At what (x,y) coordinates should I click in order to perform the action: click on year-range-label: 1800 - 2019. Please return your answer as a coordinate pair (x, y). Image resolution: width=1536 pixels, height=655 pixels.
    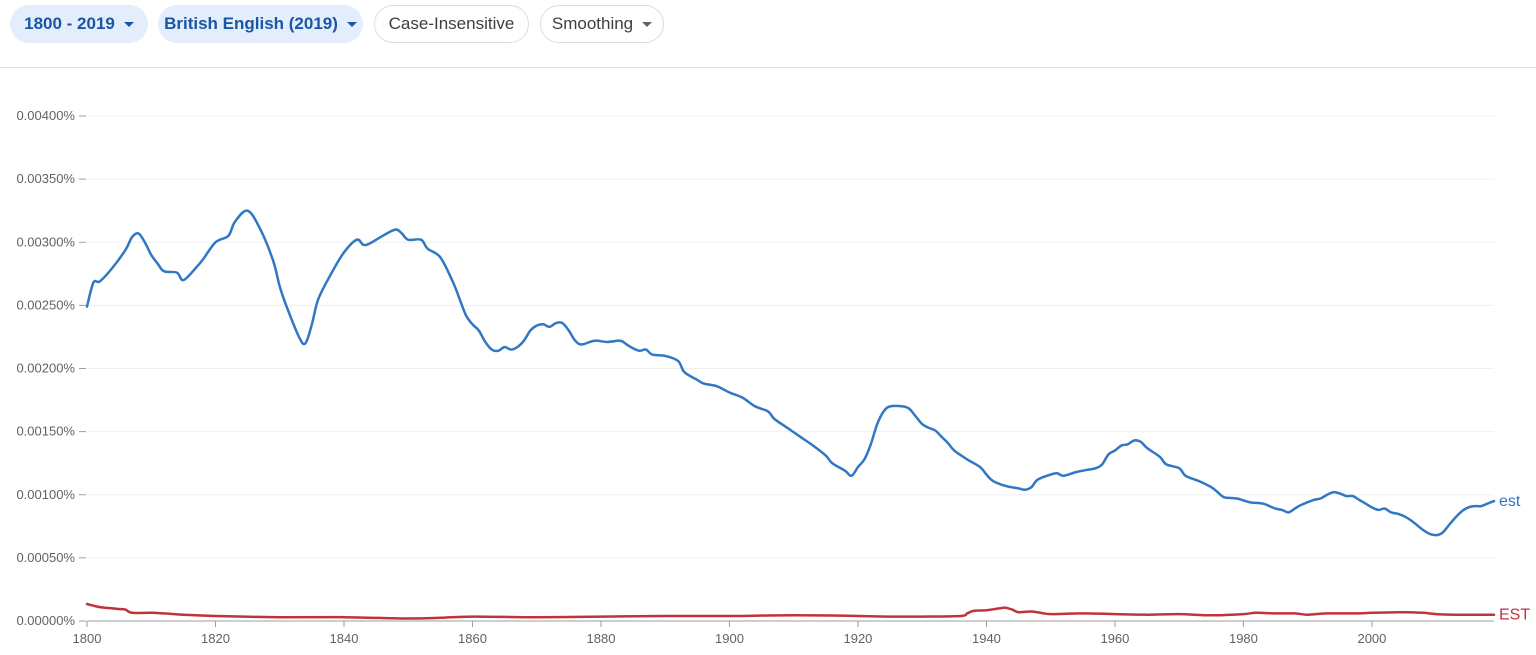
    Looking at the image, I should click on (69, 23).